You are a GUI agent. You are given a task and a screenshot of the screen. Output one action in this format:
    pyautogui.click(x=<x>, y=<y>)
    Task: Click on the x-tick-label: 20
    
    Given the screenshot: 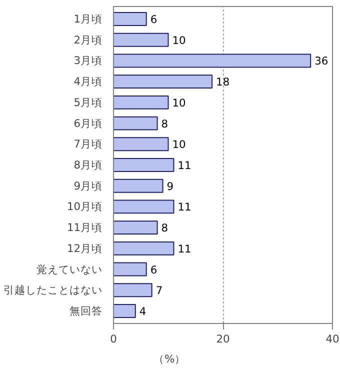 What is the action you would take?
    pyautogui.click(x=223, y=339)
    